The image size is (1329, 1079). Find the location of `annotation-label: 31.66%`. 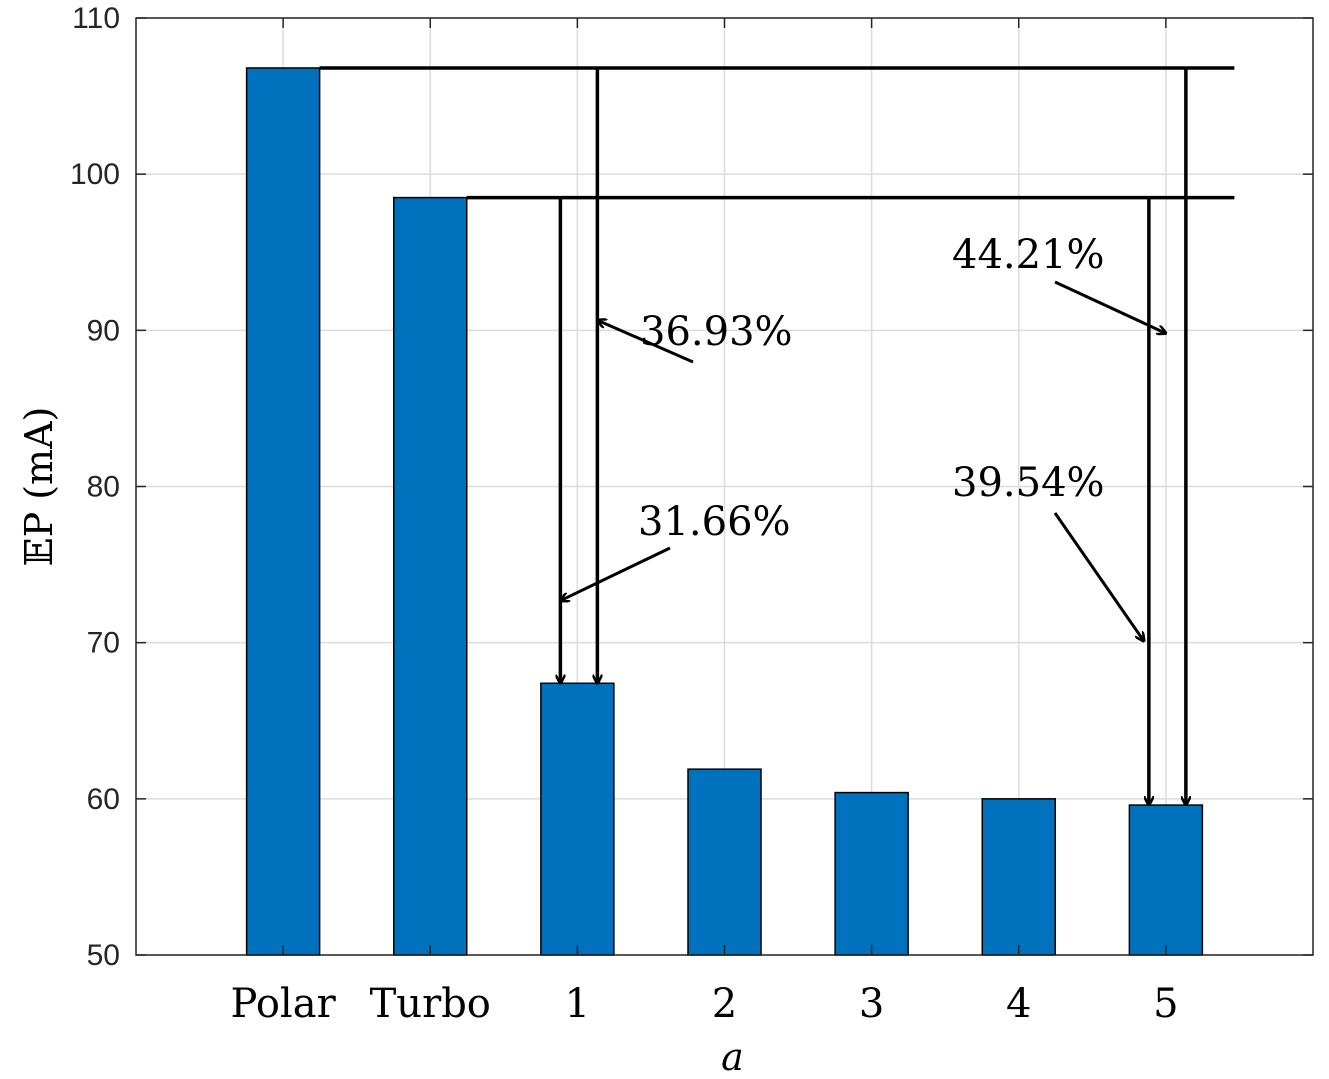

annotation-label: 31.66% is located at coordinates (714, 522).